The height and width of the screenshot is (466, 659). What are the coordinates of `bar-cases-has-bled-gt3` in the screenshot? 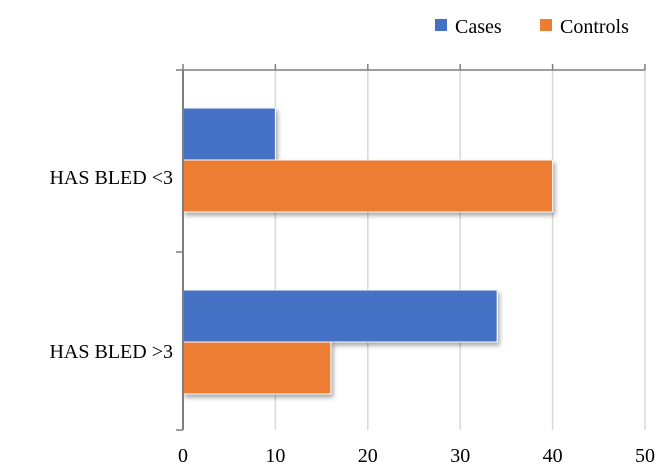 It's located at (340, 316).